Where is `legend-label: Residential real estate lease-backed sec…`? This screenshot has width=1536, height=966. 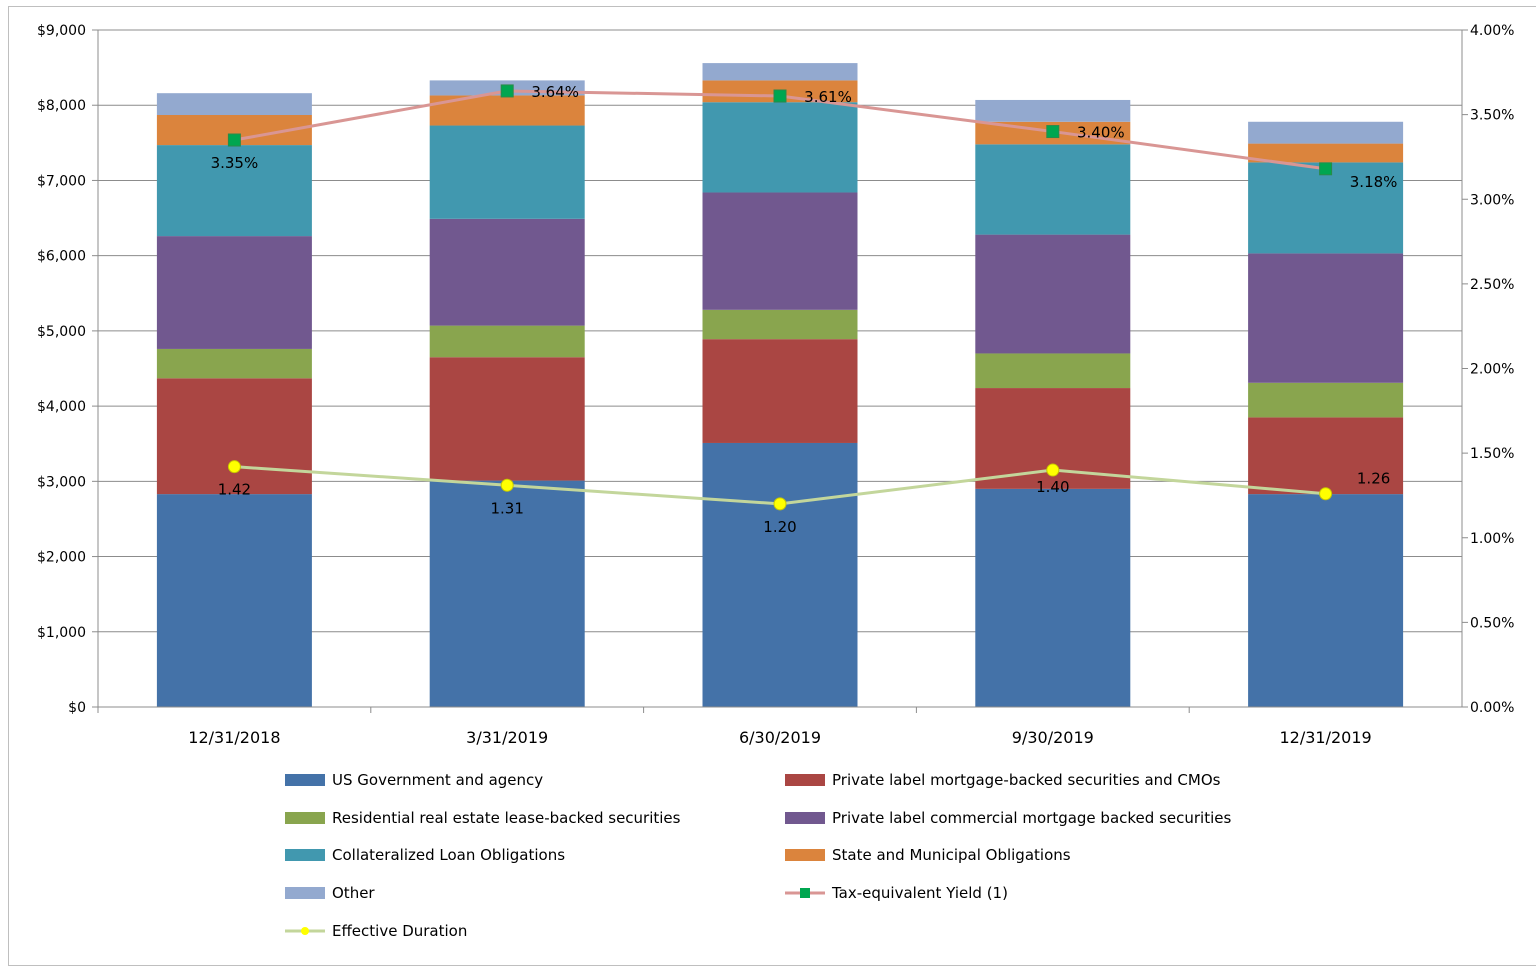 legend-label: Residential real estate lease-backed sec… is located at coordinates (506, 818).